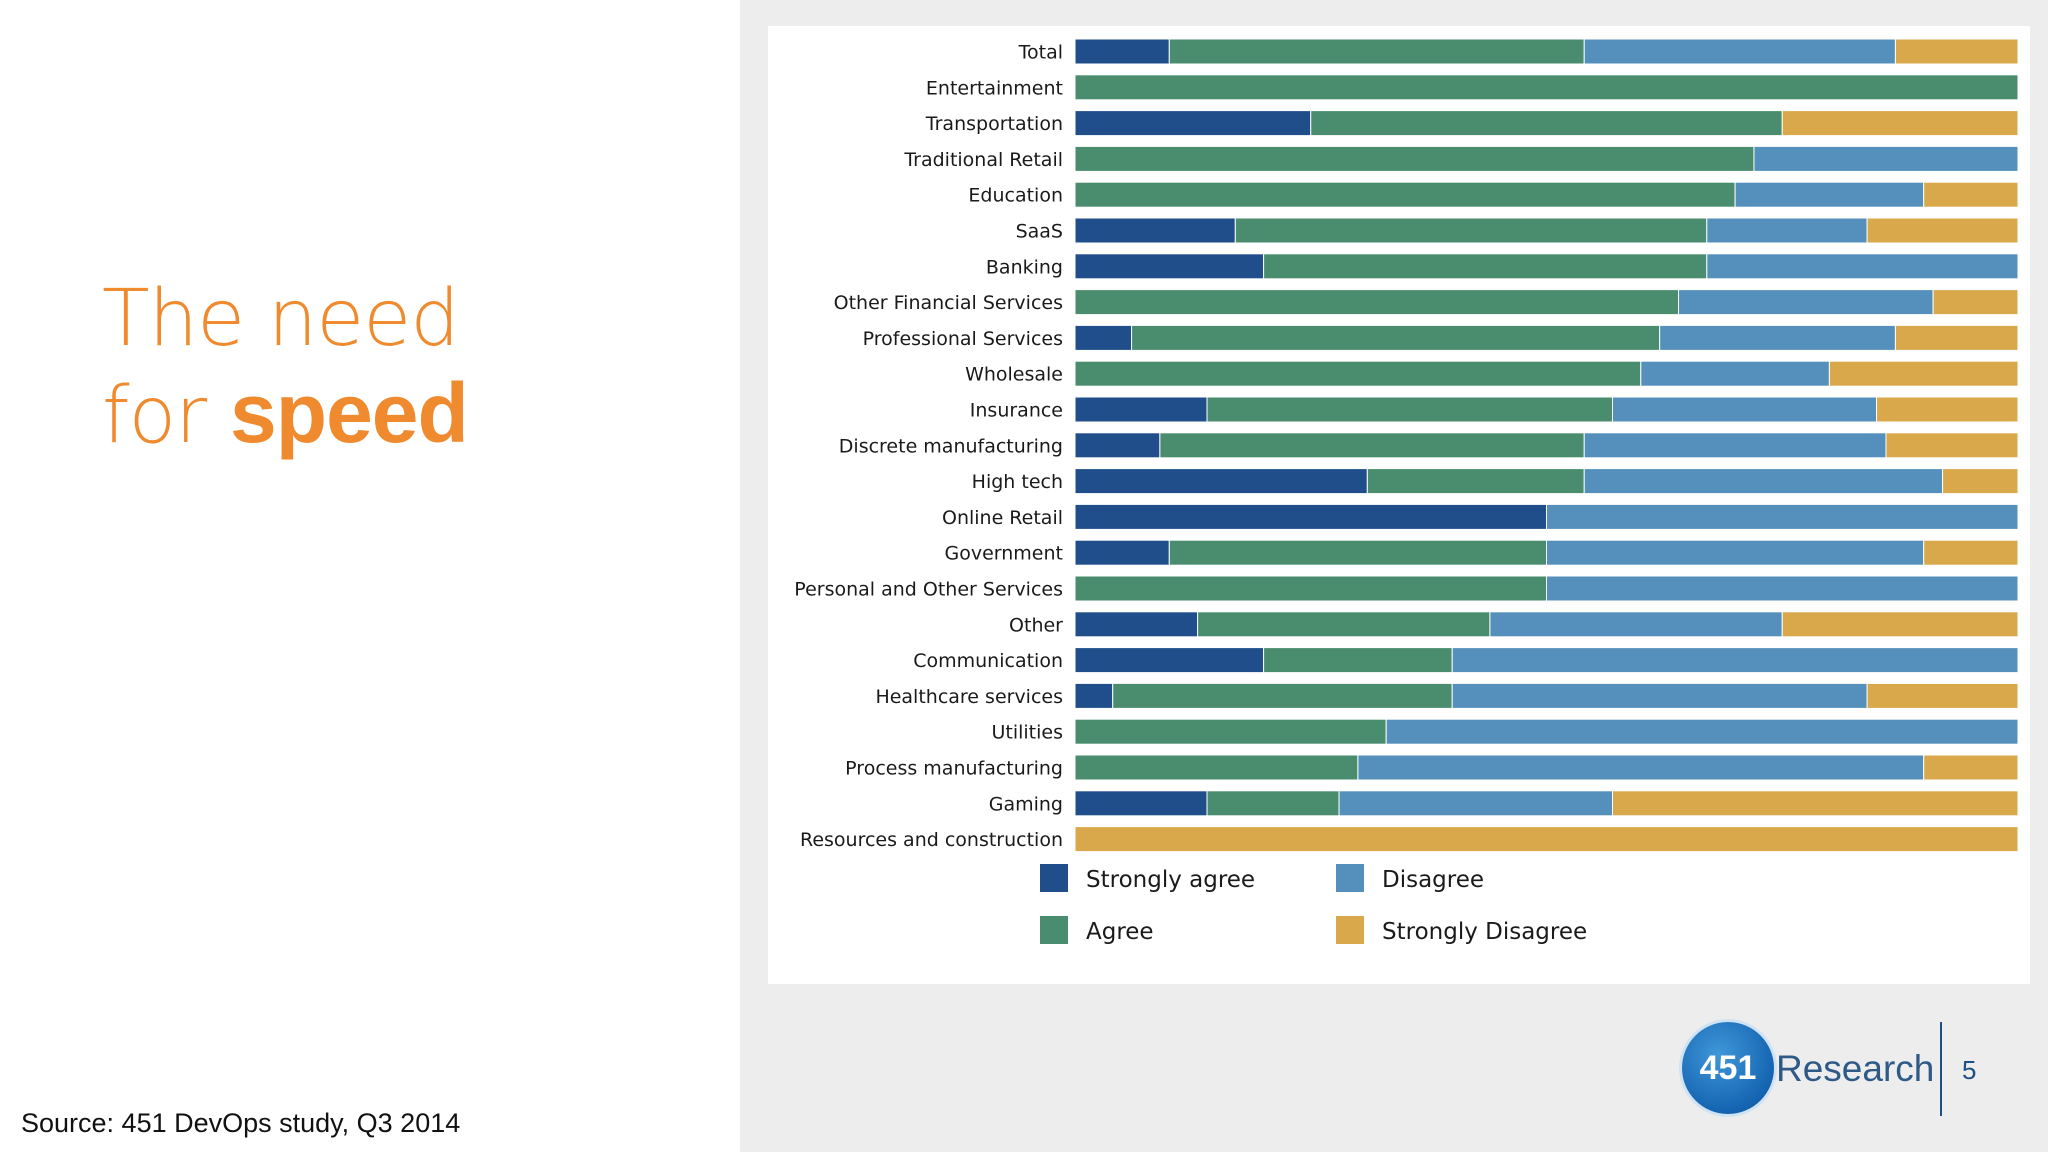 The height and width of the screenshot is (1152, 2048). I want to click on title-prefix: for, so click(166, 416).